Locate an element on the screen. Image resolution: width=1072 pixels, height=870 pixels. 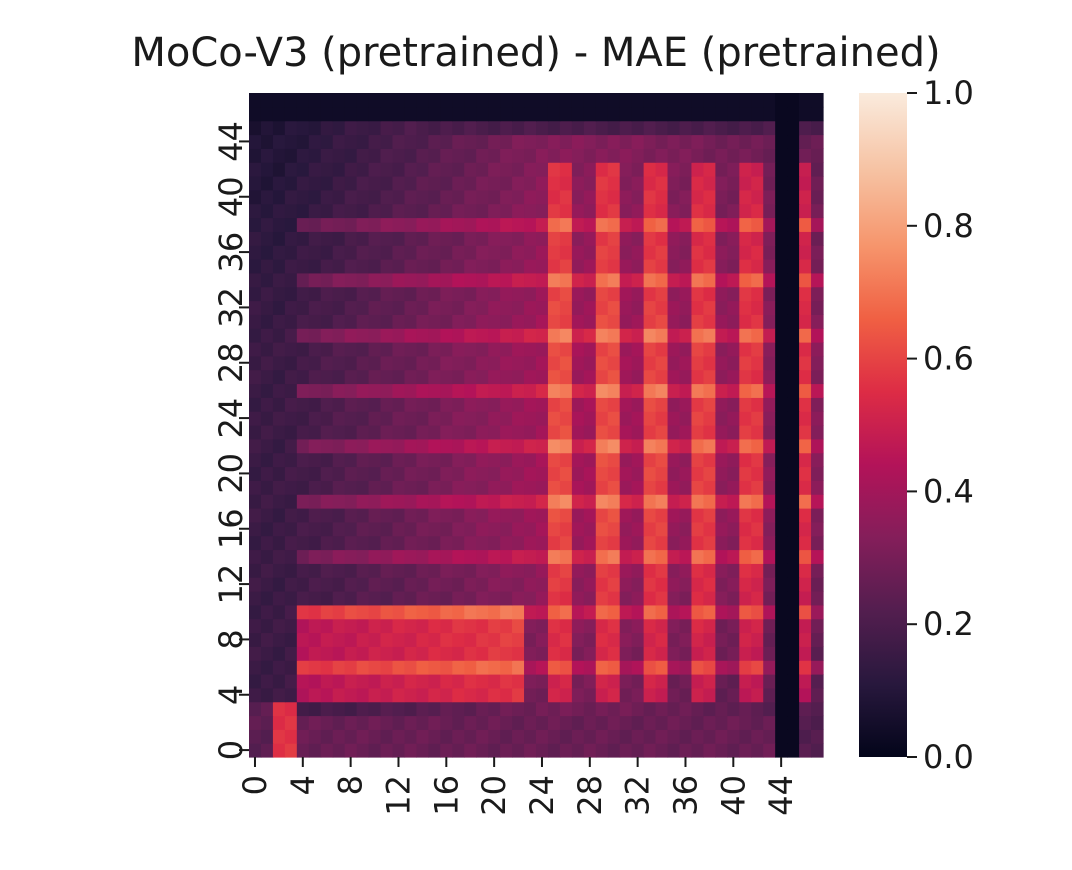
y-tick-label: 28 is located at coordinates (231, 362).